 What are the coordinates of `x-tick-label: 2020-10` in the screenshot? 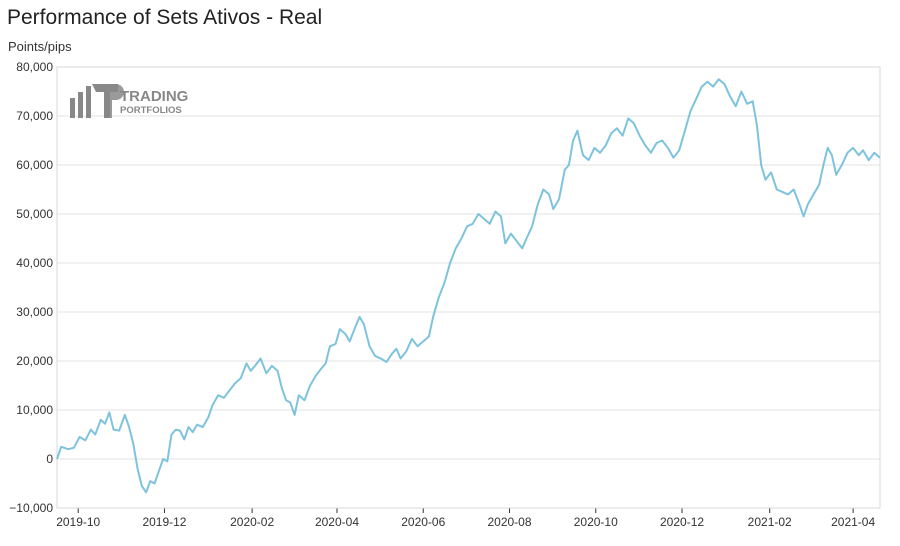 It's located at (596, 522).